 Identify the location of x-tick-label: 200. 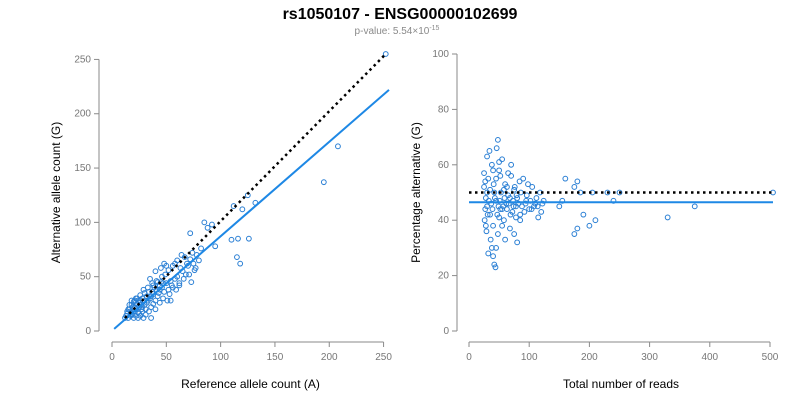
(589, 357).